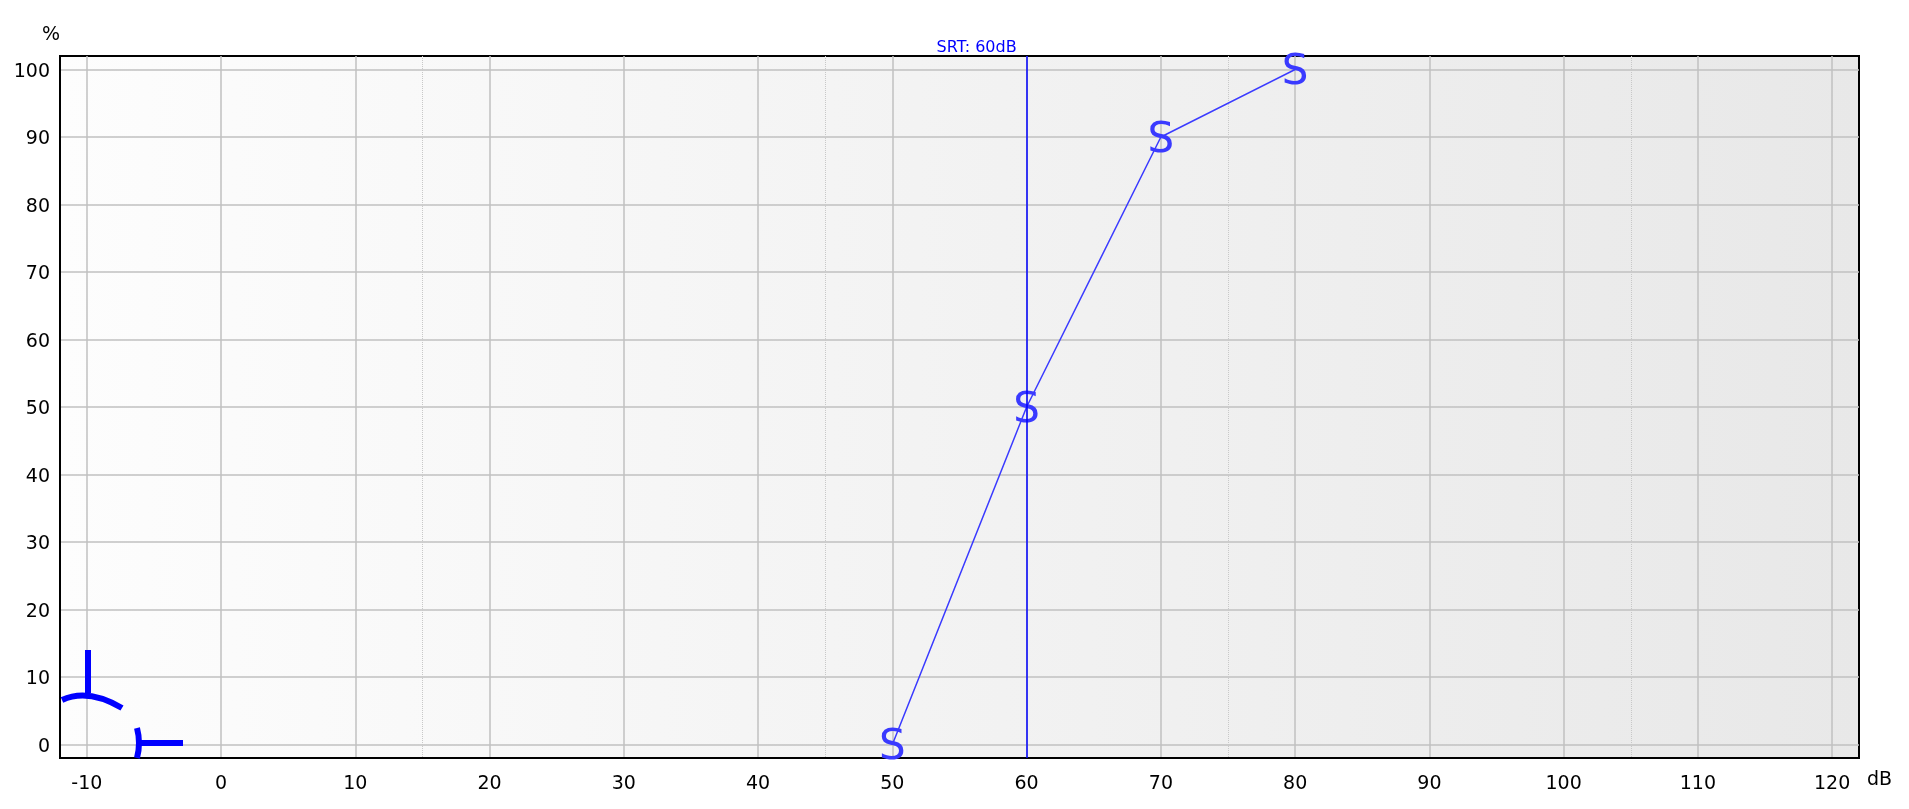  Describe the element at coordinates (1429, 781) in the screenshot. I see `x-tick-label: 90` at that location.